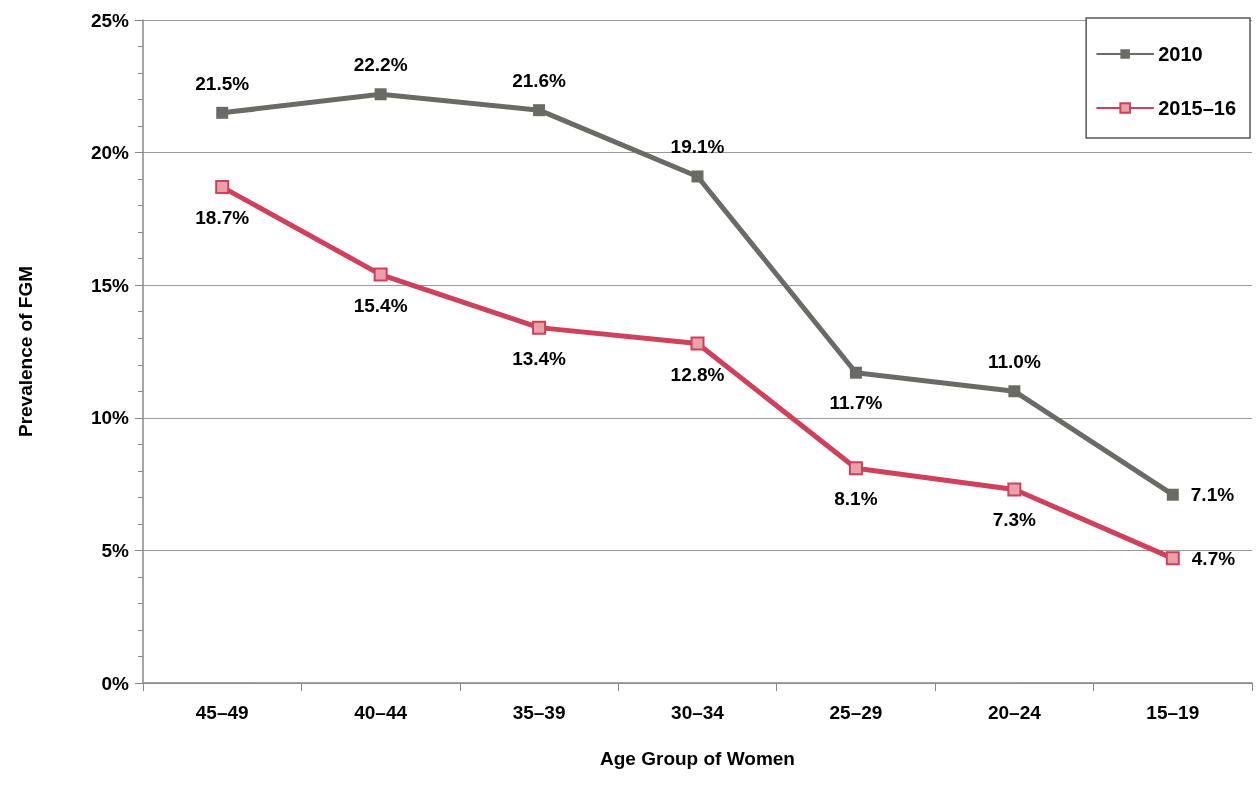  Describe the element at coordinates (222, 218) in the screenshot. I see `data-label: 18.7%` at that location.